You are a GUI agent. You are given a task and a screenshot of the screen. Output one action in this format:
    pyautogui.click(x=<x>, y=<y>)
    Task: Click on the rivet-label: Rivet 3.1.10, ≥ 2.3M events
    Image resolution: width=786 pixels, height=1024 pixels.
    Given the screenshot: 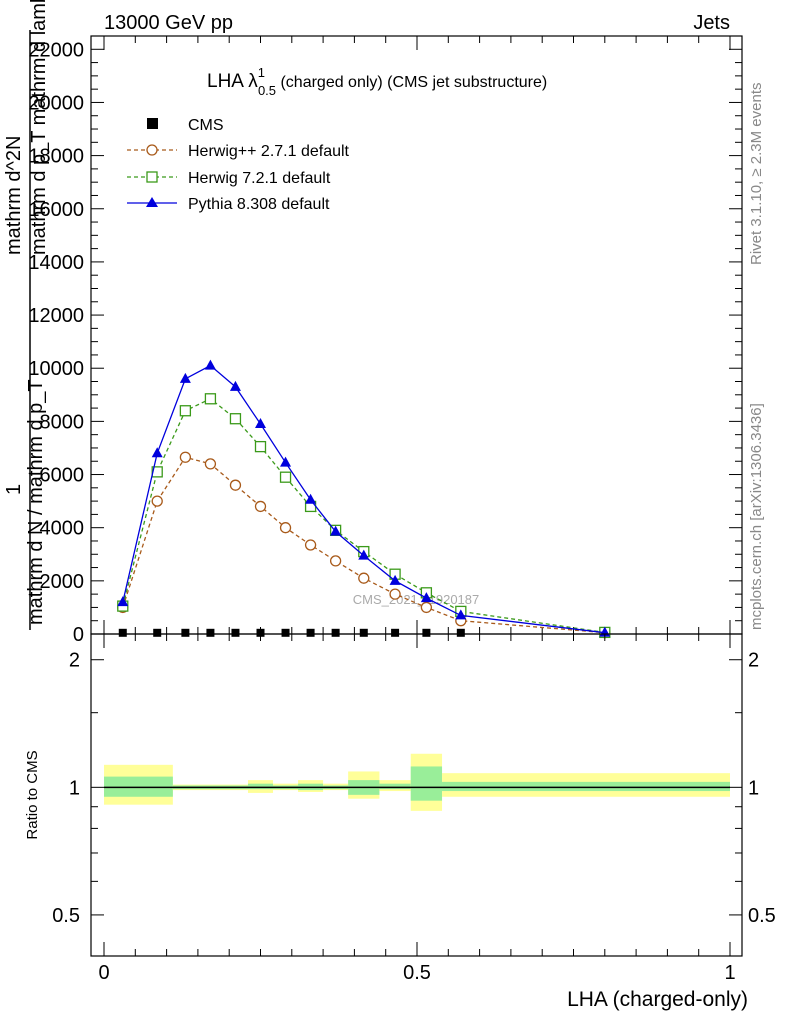 What is the action you would take?
    pyautogui.click(x=756, y=174)
    